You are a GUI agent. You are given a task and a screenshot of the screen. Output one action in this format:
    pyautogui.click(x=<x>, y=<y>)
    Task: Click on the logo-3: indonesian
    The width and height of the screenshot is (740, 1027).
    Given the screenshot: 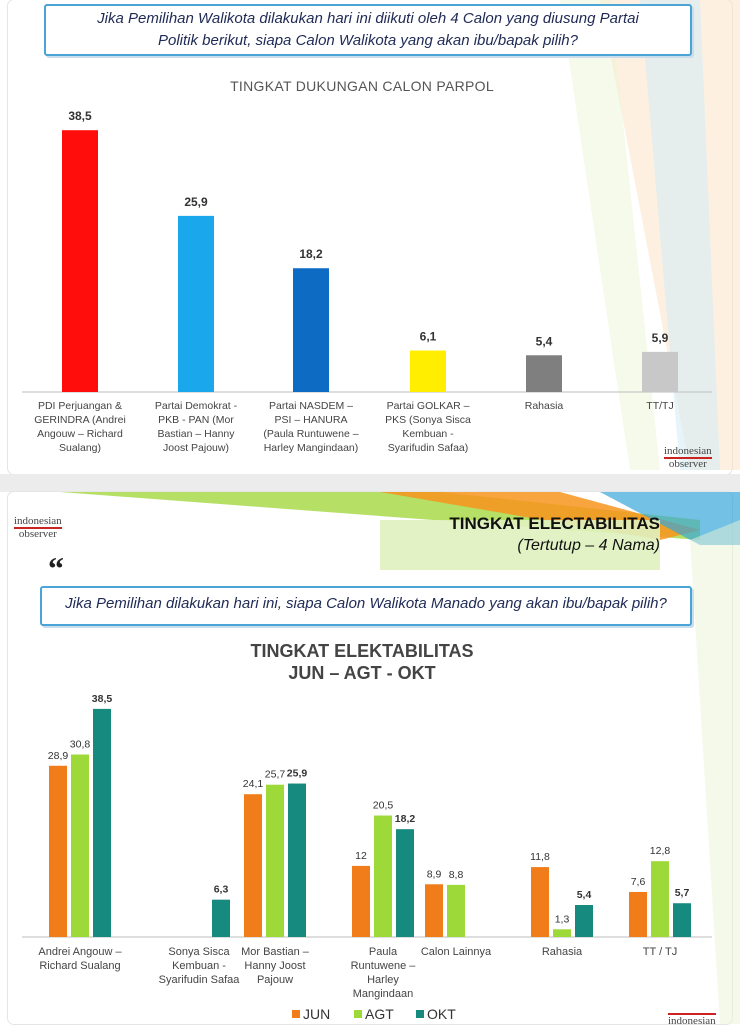 What is the action you would take?
    pyautogui.click(x=692, y=1020)
    